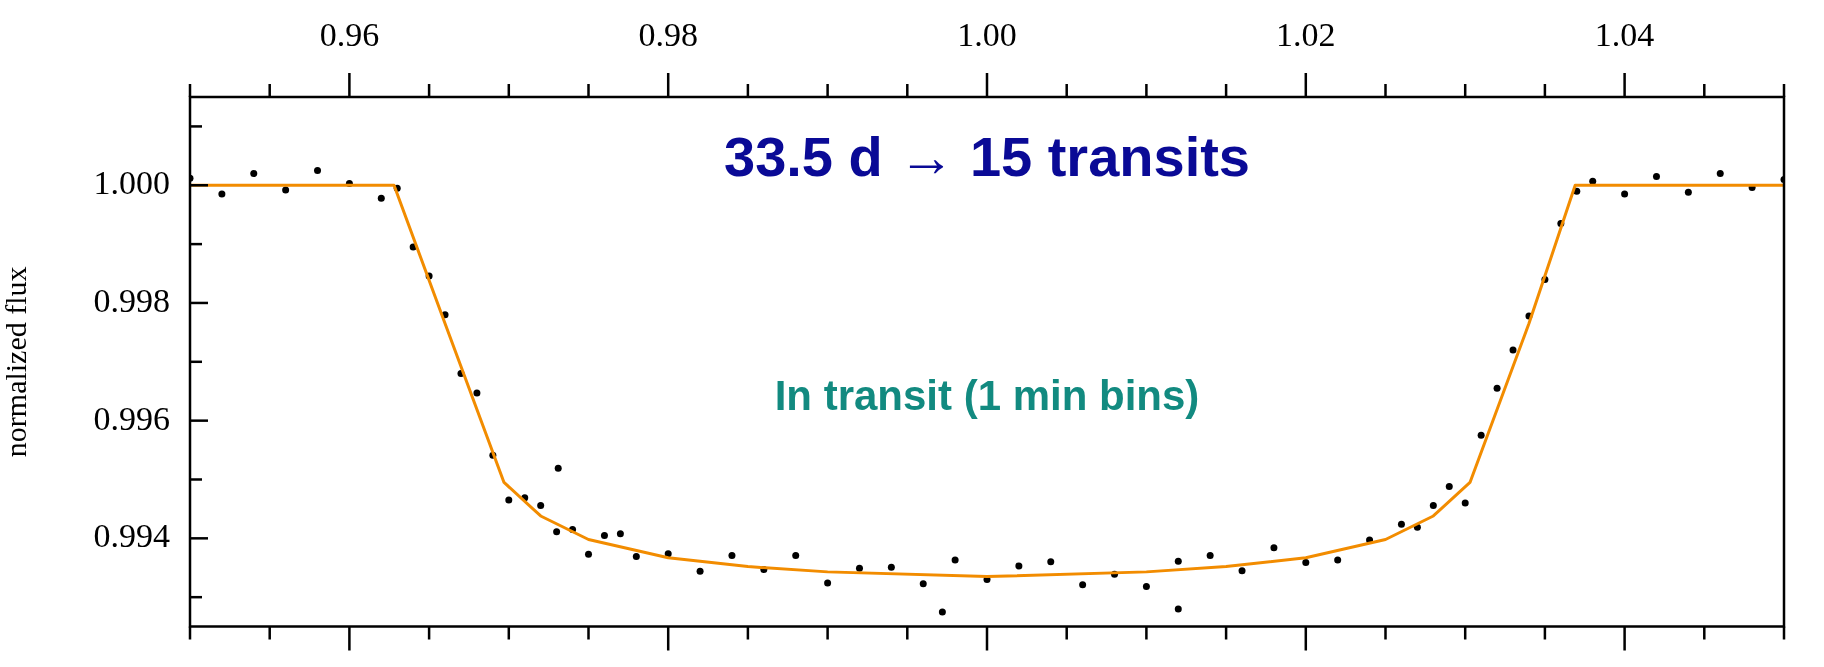 The height and width of the screenshot is (667, 1824). Describe the element at coordinates (349, 34) in the screenshot. I see `x-tick-label: 0.96` at that location.